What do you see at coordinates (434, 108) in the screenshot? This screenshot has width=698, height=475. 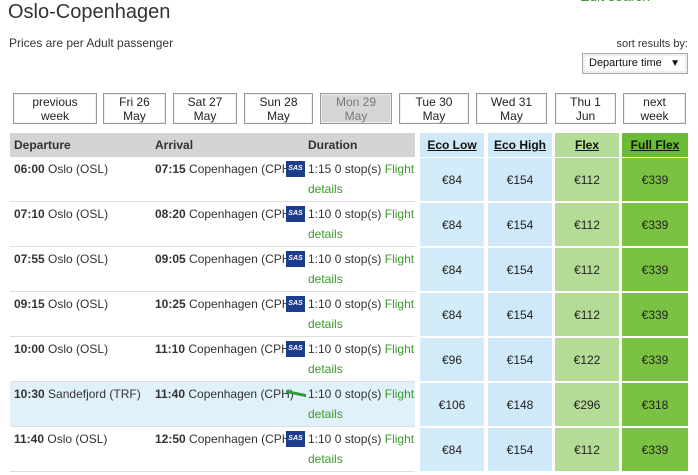 I see `date-button: Tue 30 May` at bounding box center [434, 108].